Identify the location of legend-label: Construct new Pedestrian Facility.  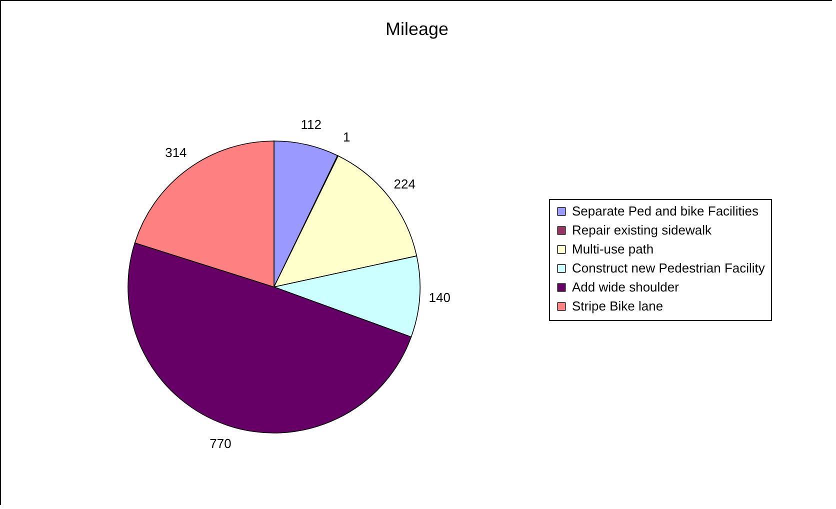
(669, 268).